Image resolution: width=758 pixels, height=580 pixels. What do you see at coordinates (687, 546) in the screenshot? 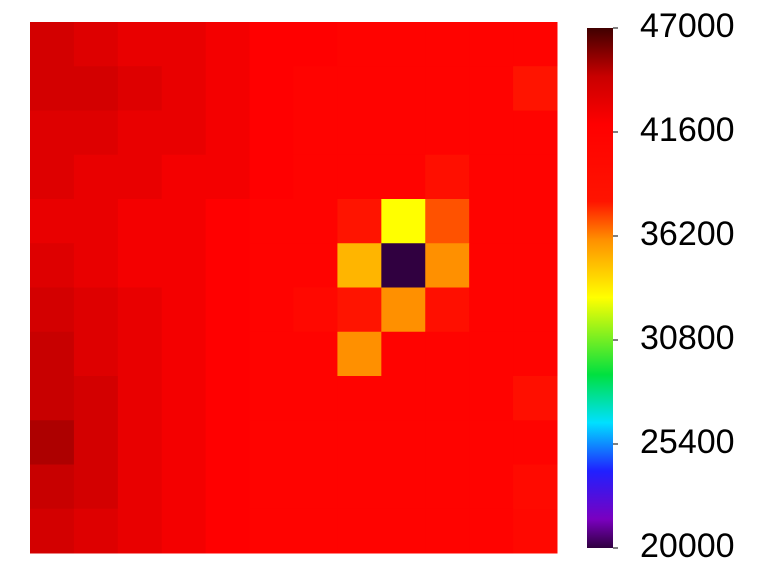
I see `colorbar-tick-label: 20000` at bounding box center [687, 546].